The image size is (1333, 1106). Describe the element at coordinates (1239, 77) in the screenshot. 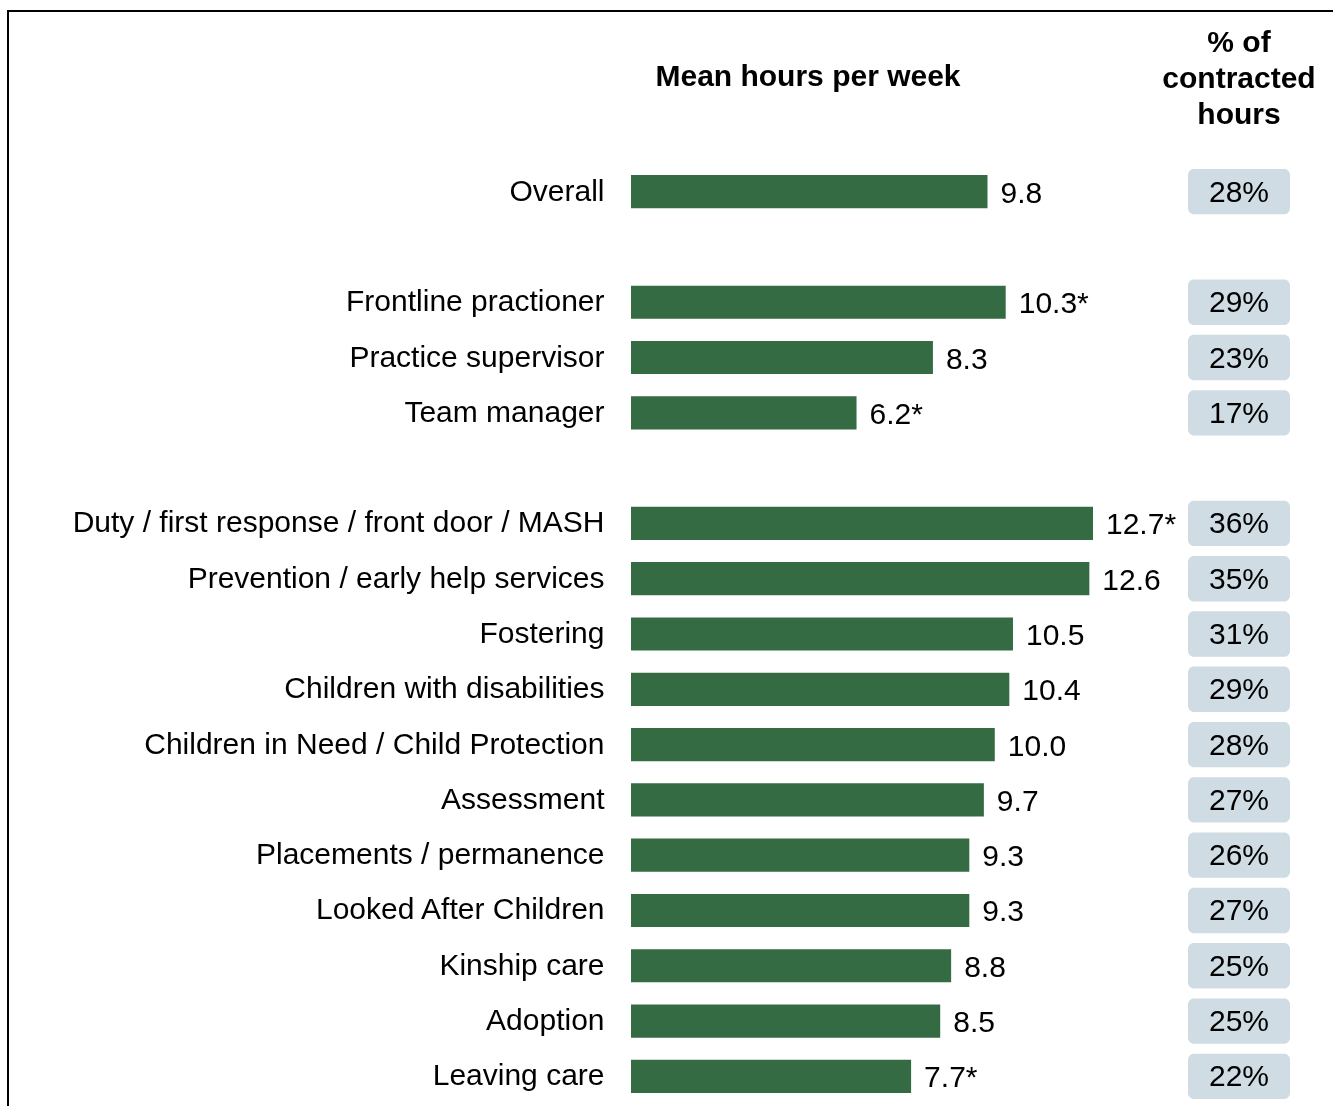

I see `text: % of contracted hours` at that location.